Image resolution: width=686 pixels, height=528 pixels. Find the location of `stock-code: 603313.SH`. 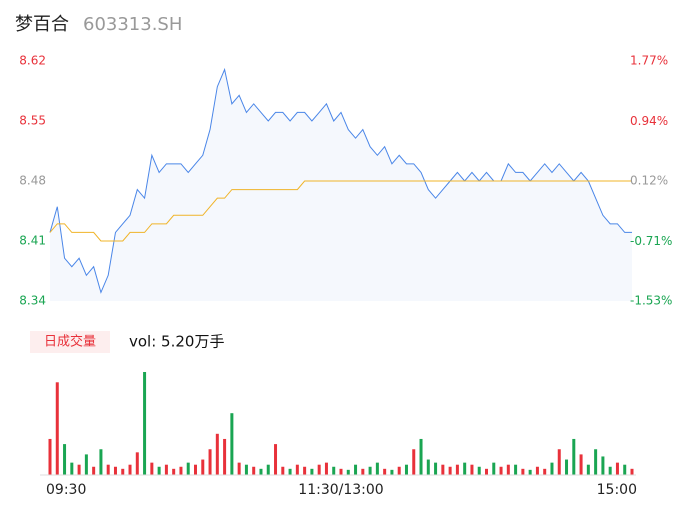

stock-code: 603313.SH is located at coordinates (132, 24).